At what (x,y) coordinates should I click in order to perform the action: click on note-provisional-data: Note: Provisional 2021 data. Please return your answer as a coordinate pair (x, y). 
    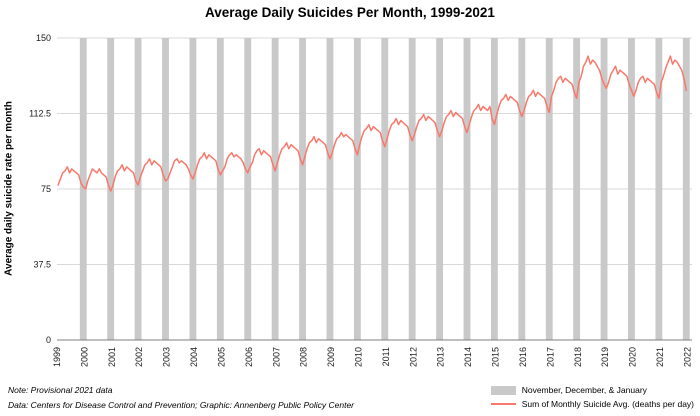
    Looking at the image, I should click on (60, 390).